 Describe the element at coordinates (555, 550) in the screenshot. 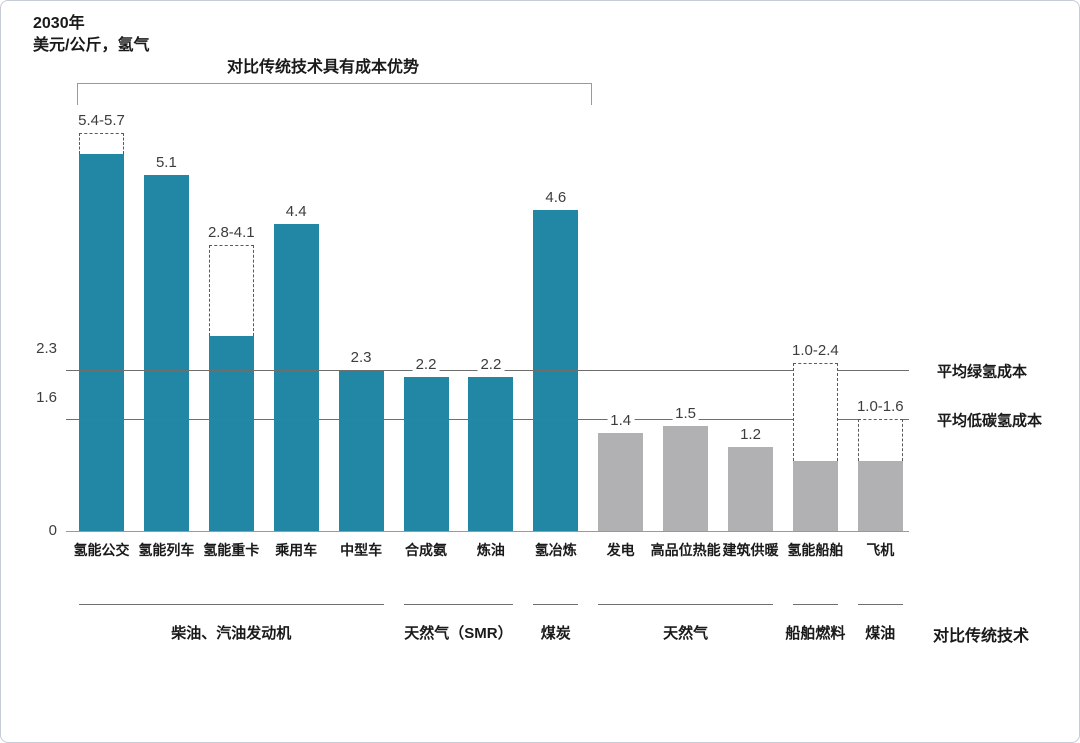

I see `bar-category-label: 氢冶炼` at that location.